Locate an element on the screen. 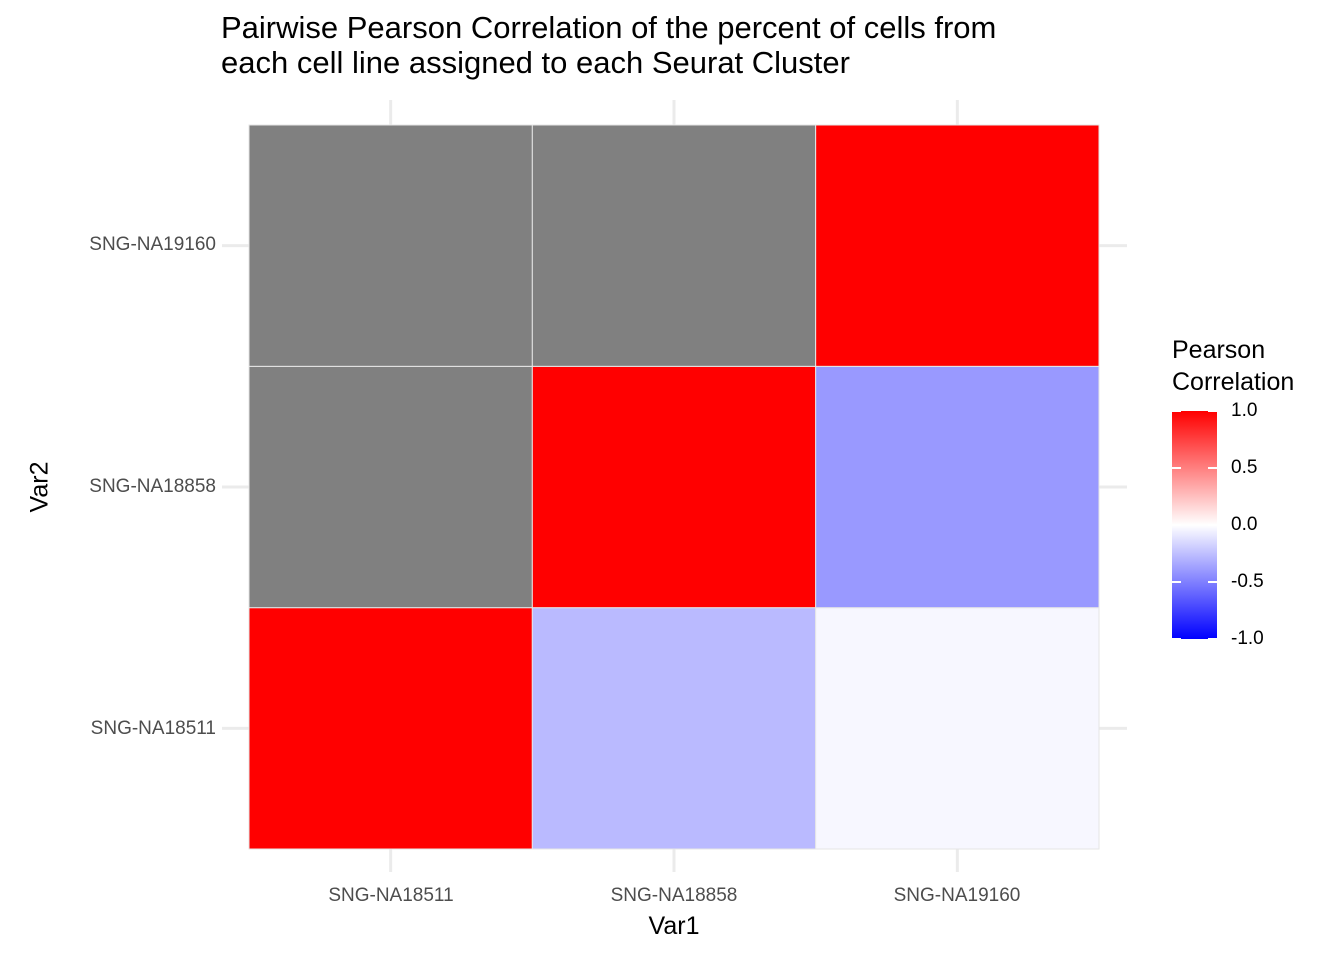 This screenshot has height=960, width=1344. legend-title: Pearson Correlation is located at coordinates (1233, 366).